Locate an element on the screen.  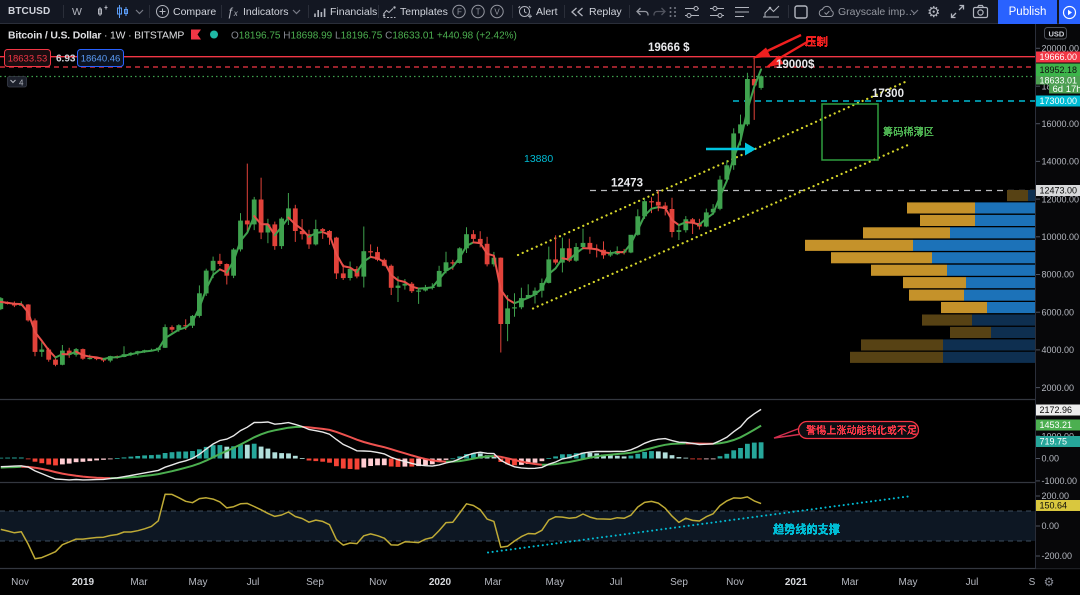
svg-text: 150.64 is located at coordinates (1054, 506).